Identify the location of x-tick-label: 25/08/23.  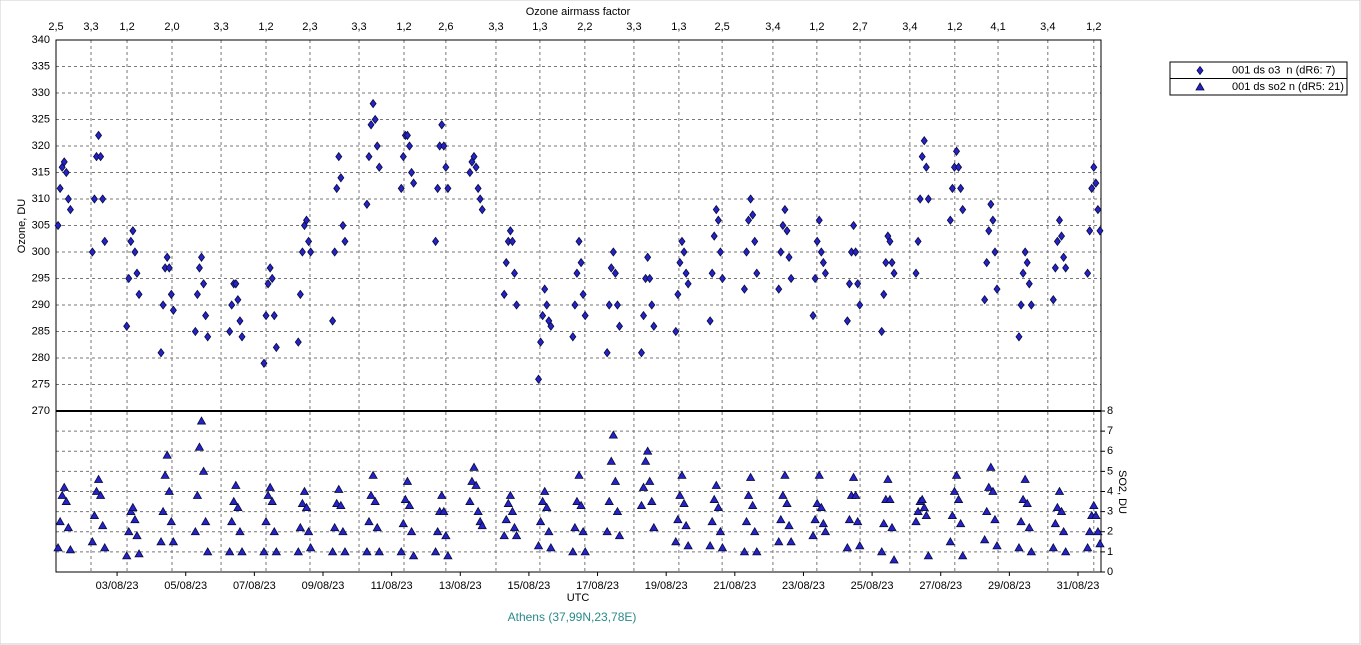
(872, 586).